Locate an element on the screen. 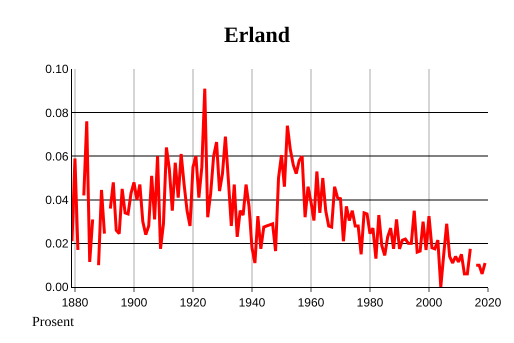  x-tick-label: 2000 is located at coordinates (429, 302).